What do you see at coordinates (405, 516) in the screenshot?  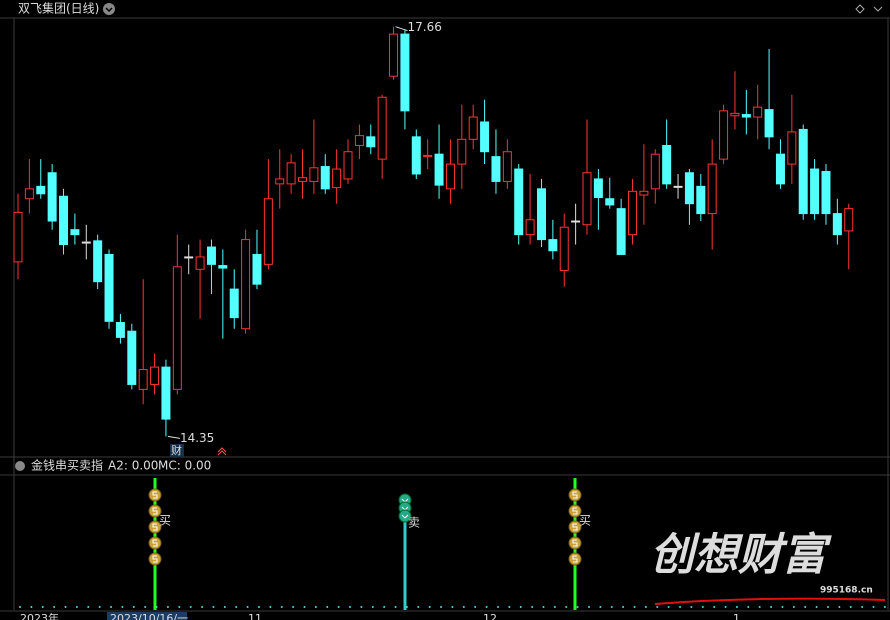 I see `sell-chevron` at bounding box center [405, 516].